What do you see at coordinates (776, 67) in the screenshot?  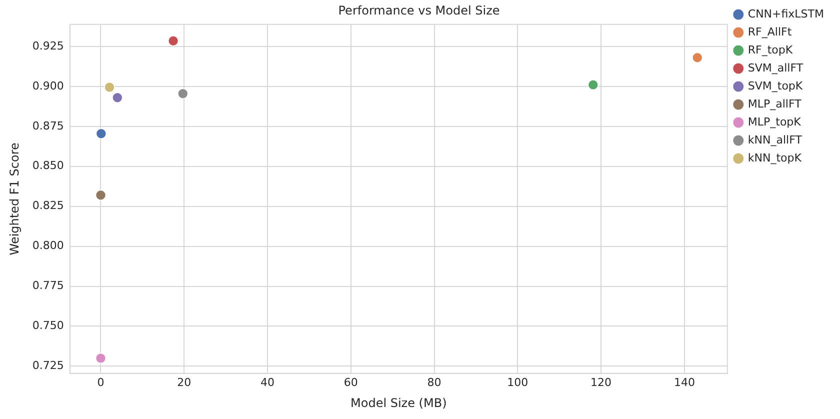 I see `legend-label: SVM_allFT` at bounding box center [776, 67].